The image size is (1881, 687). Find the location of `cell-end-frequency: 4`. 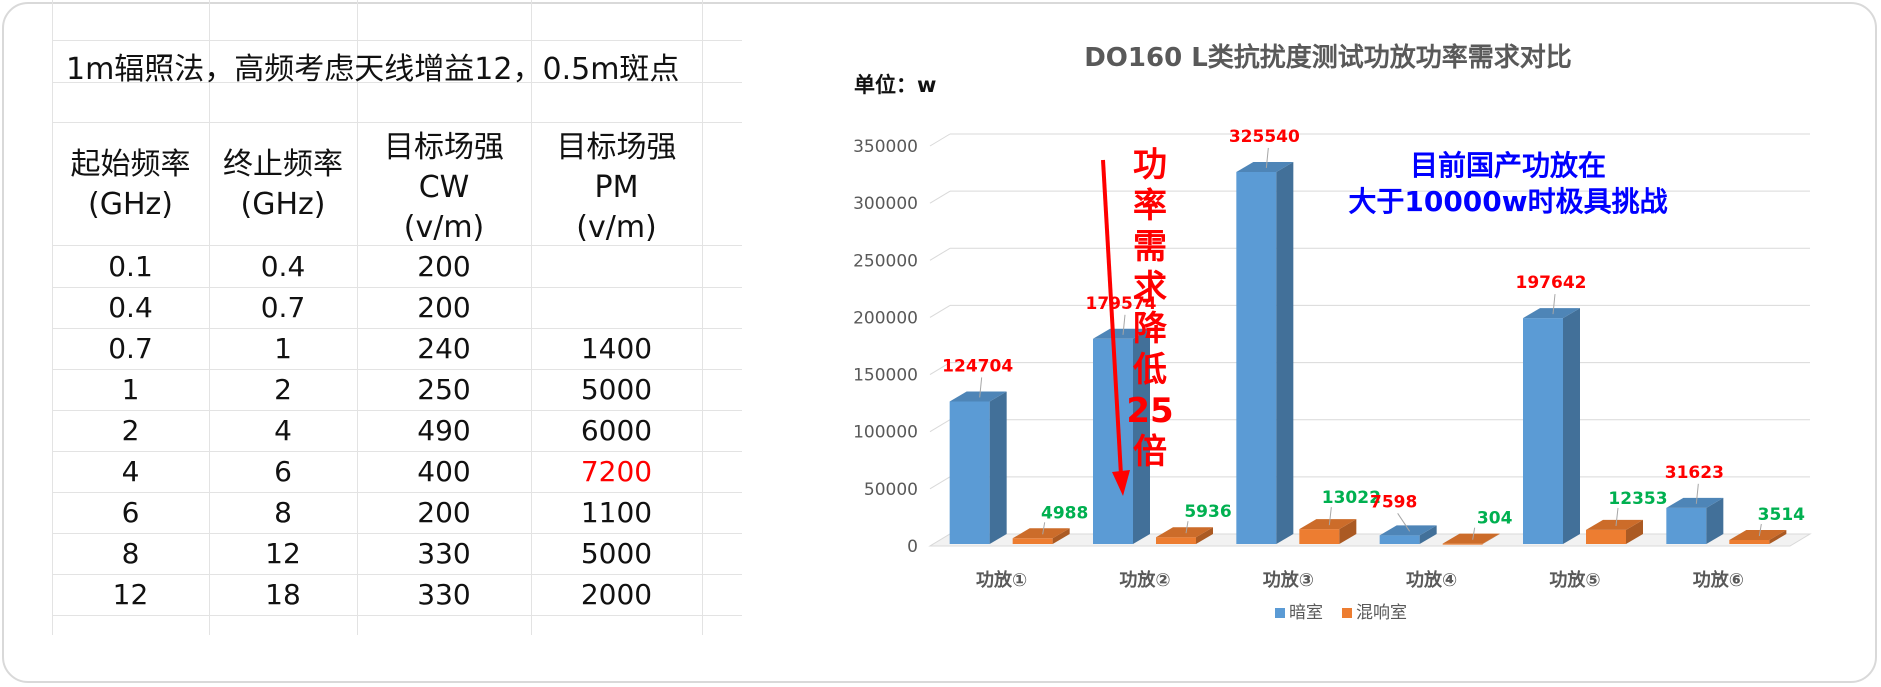

cell-end-frequency: 4 is located at coordinates (283, 430).